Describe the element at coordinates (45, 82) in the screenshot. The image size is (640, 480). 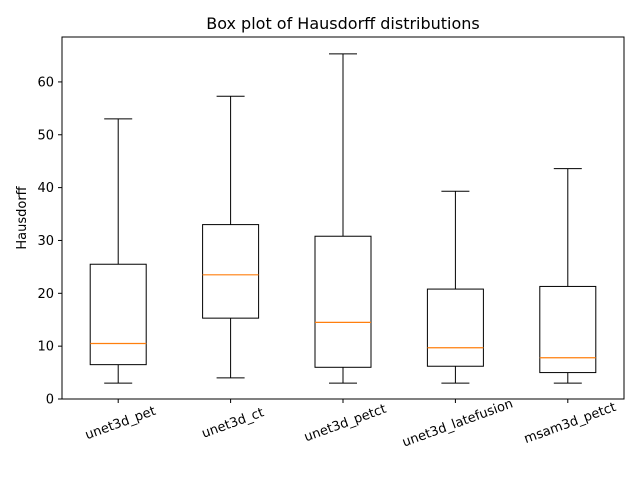
I see `y-tick-label: 60` at that location.